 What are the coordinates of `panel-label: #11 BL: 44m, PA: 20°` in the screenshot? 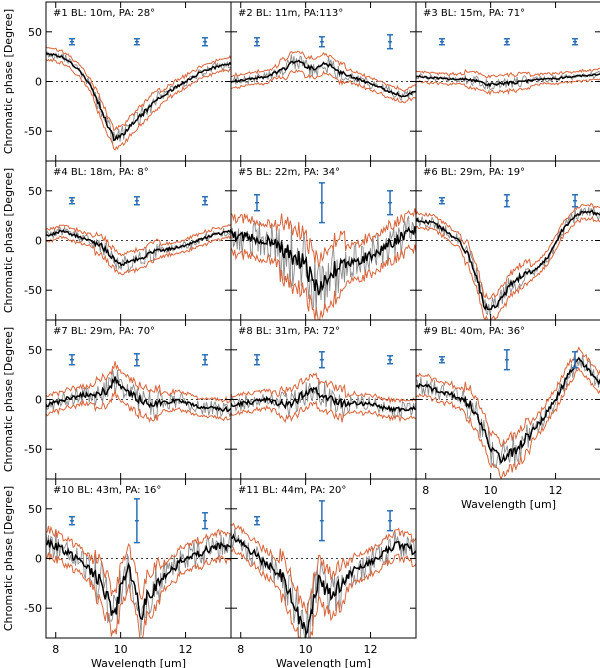 It's located at (292, 490).